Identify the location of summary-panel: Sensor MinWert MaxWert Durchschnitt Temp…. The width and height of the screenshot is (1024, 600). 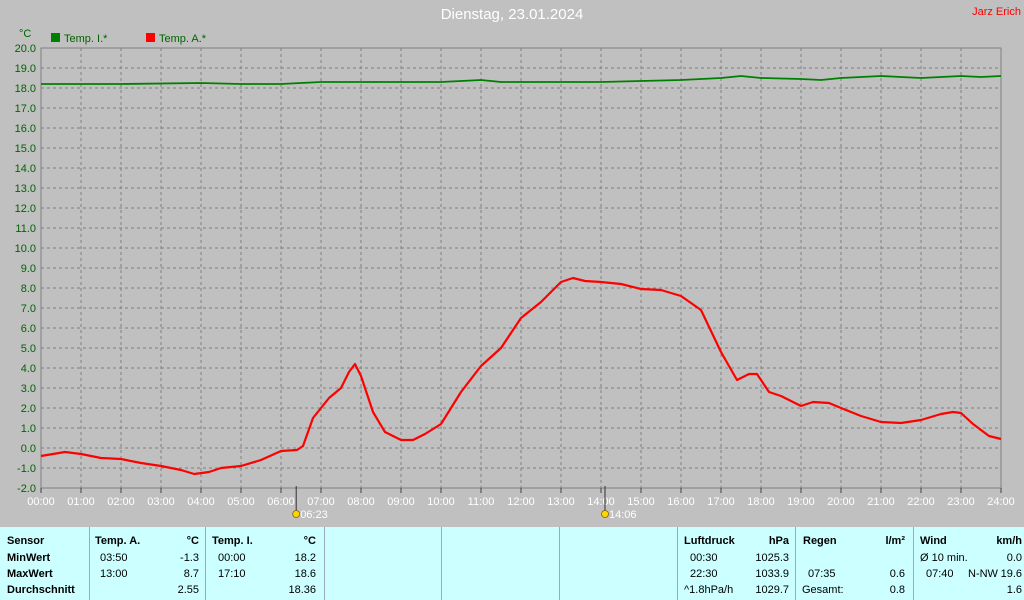
(512, 563).